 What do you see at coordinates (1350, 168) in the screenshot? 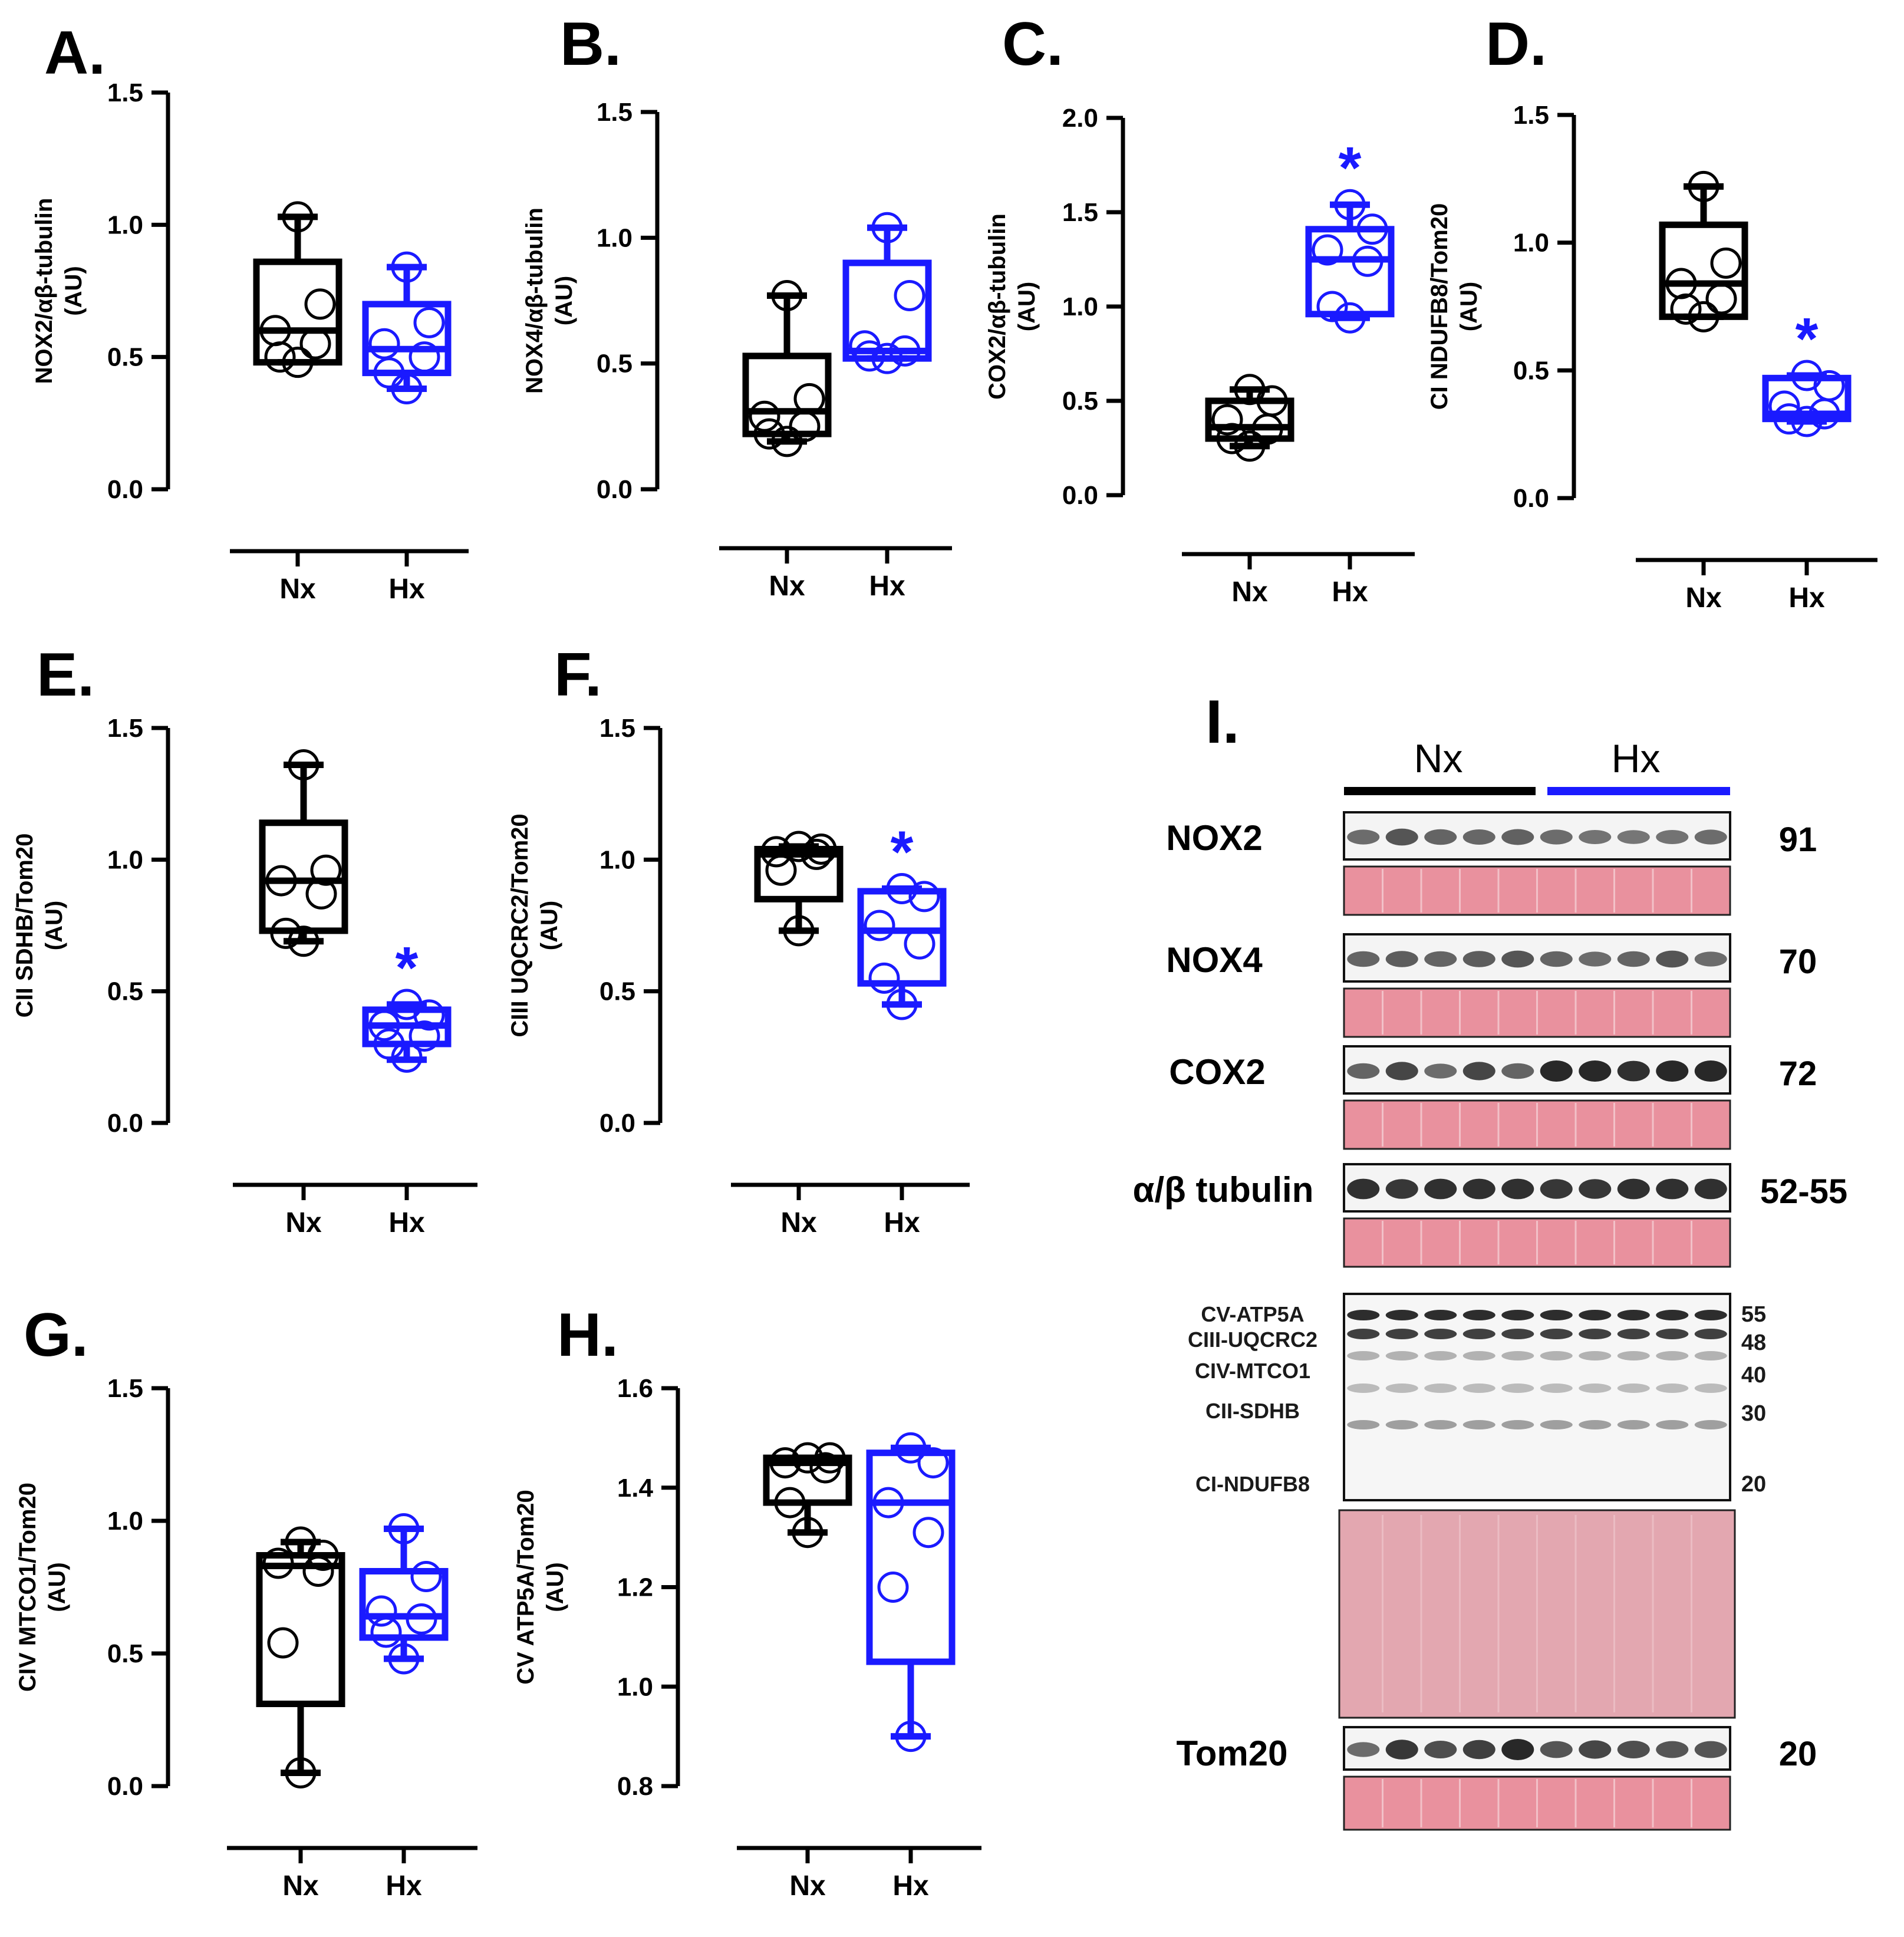
I see `significance-star: *` at bounding box center [1350, 168].